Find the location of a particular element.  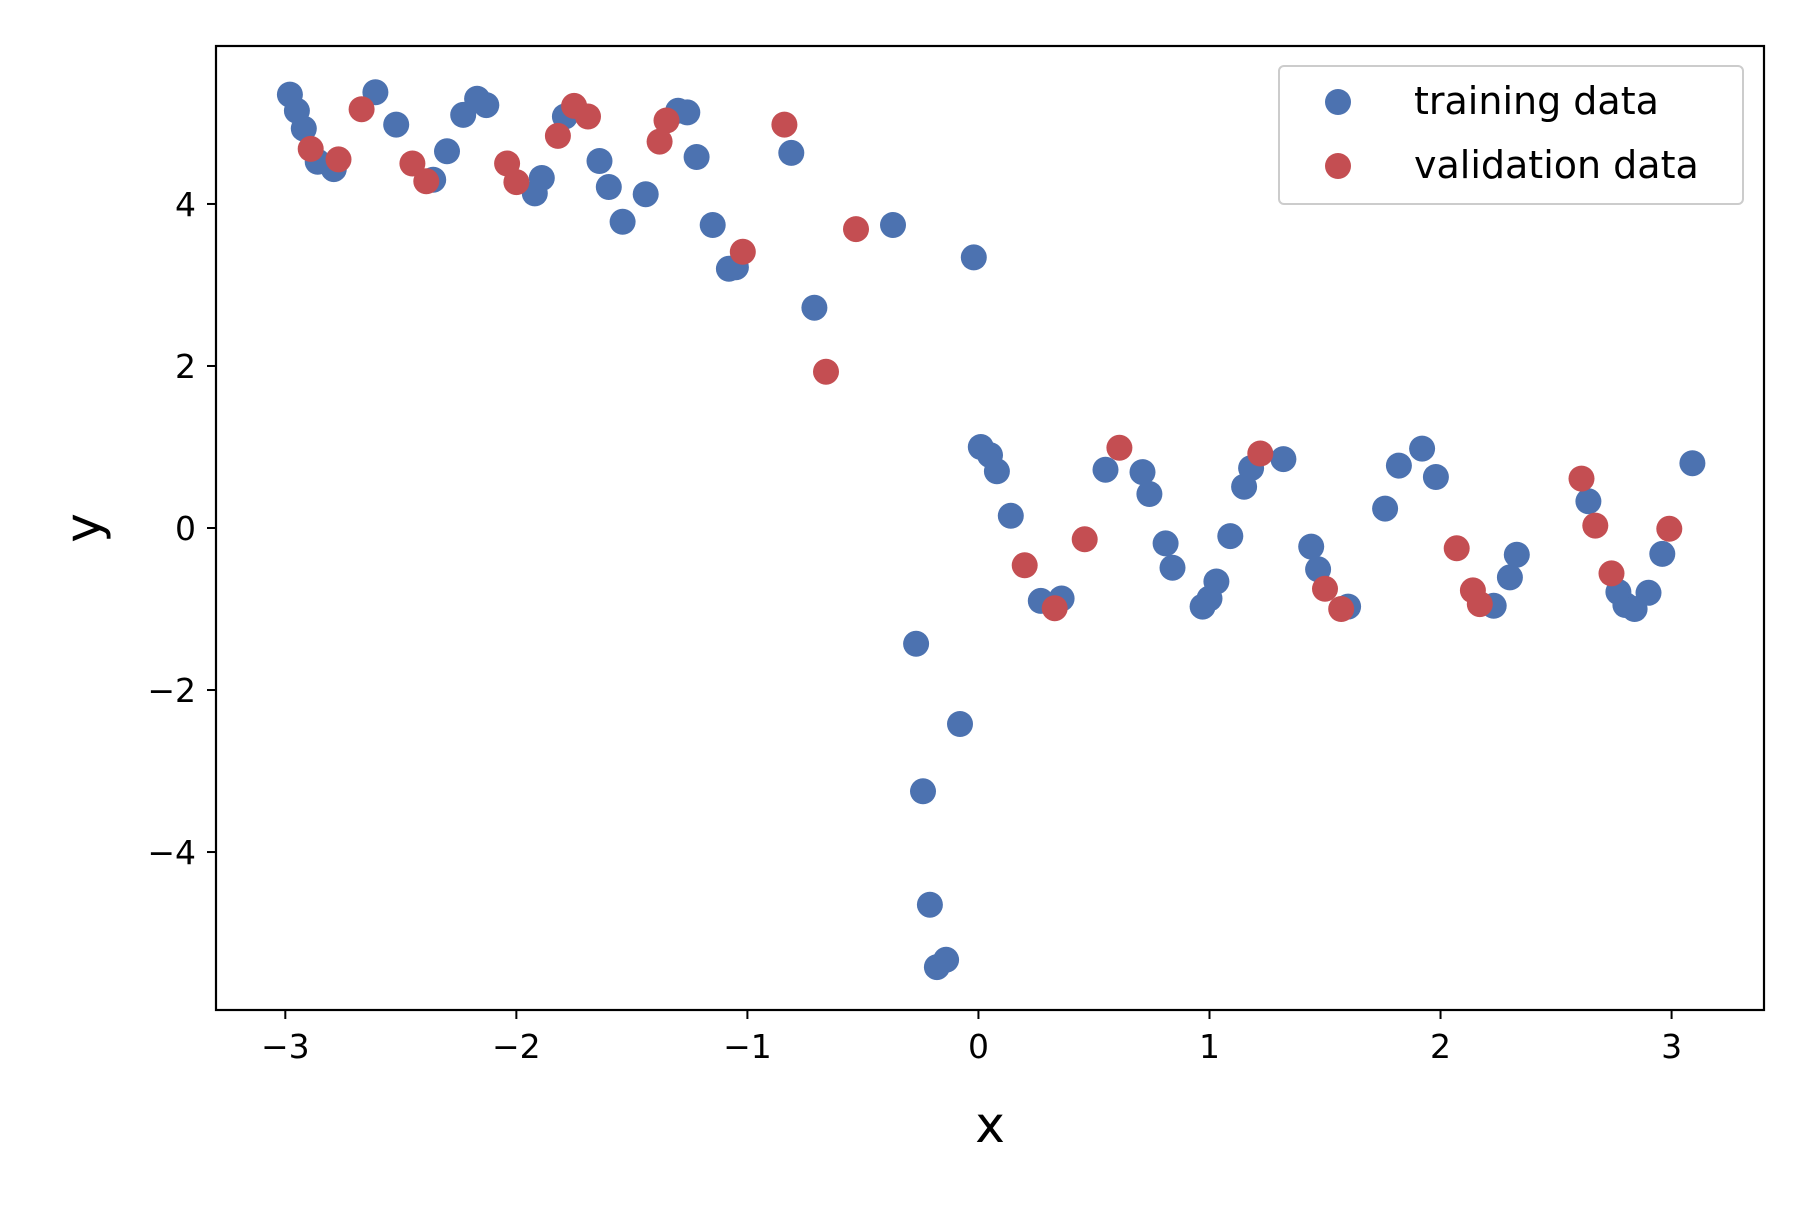

x-tick-label: 3 is located at coordinates (1671, 1046).